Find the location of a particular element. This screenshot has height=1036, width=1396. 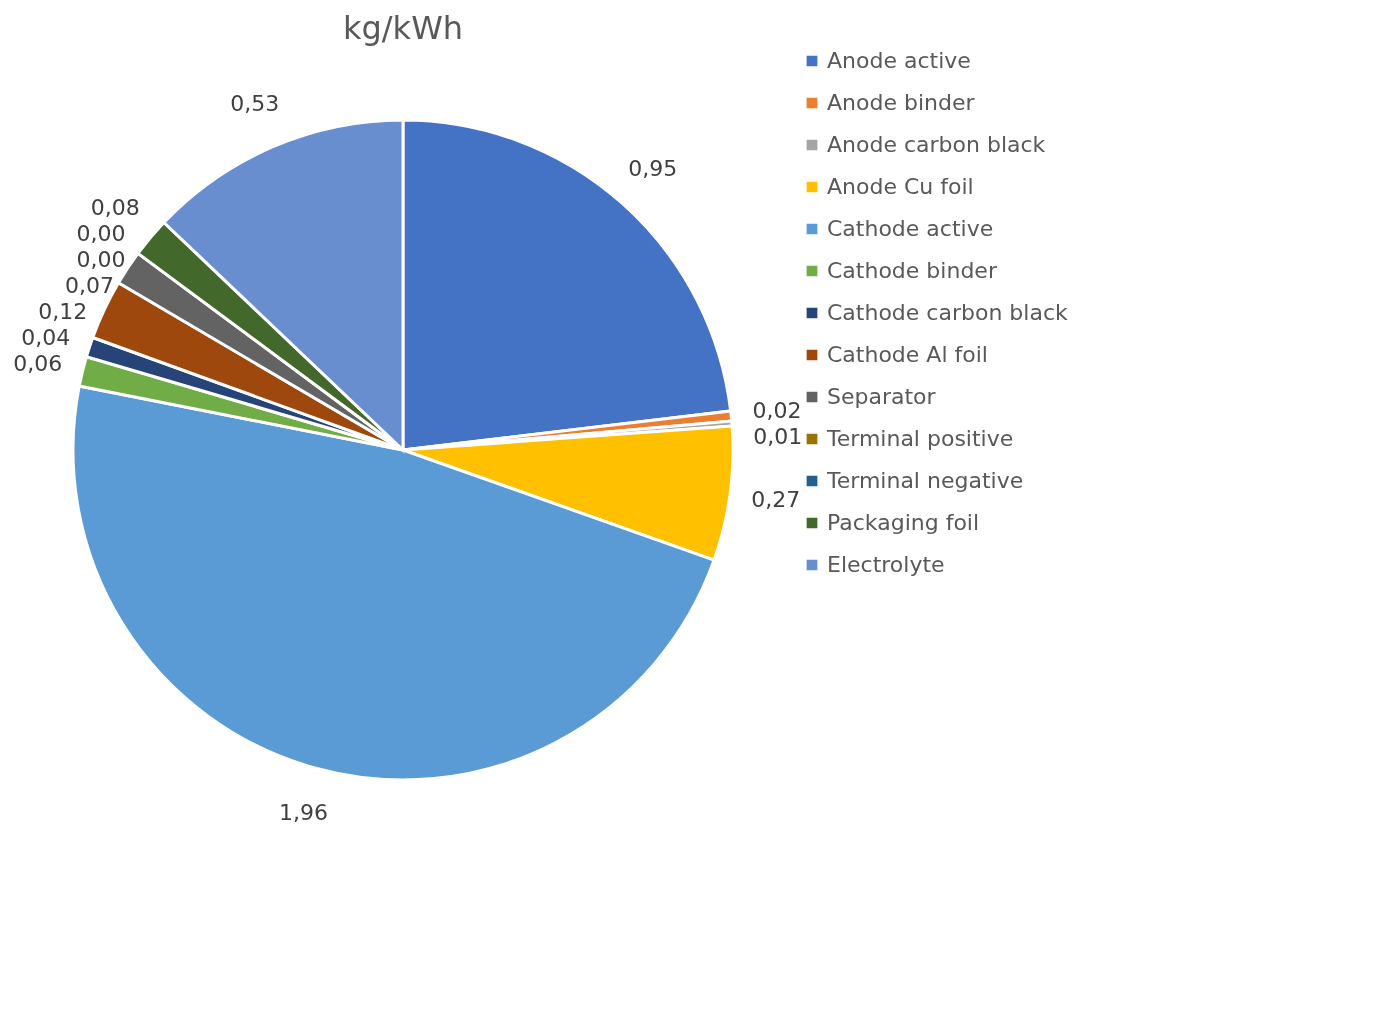

legend-label: Anode carbon black is located at coordinates (936, 144).